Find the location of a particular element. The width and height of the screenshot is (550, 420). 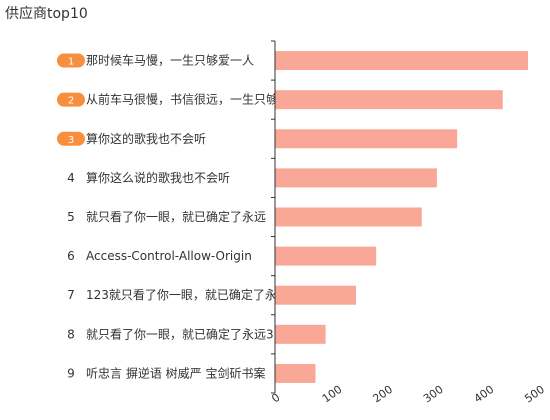

rank-number: 4 is located at coordinates (71, 178).